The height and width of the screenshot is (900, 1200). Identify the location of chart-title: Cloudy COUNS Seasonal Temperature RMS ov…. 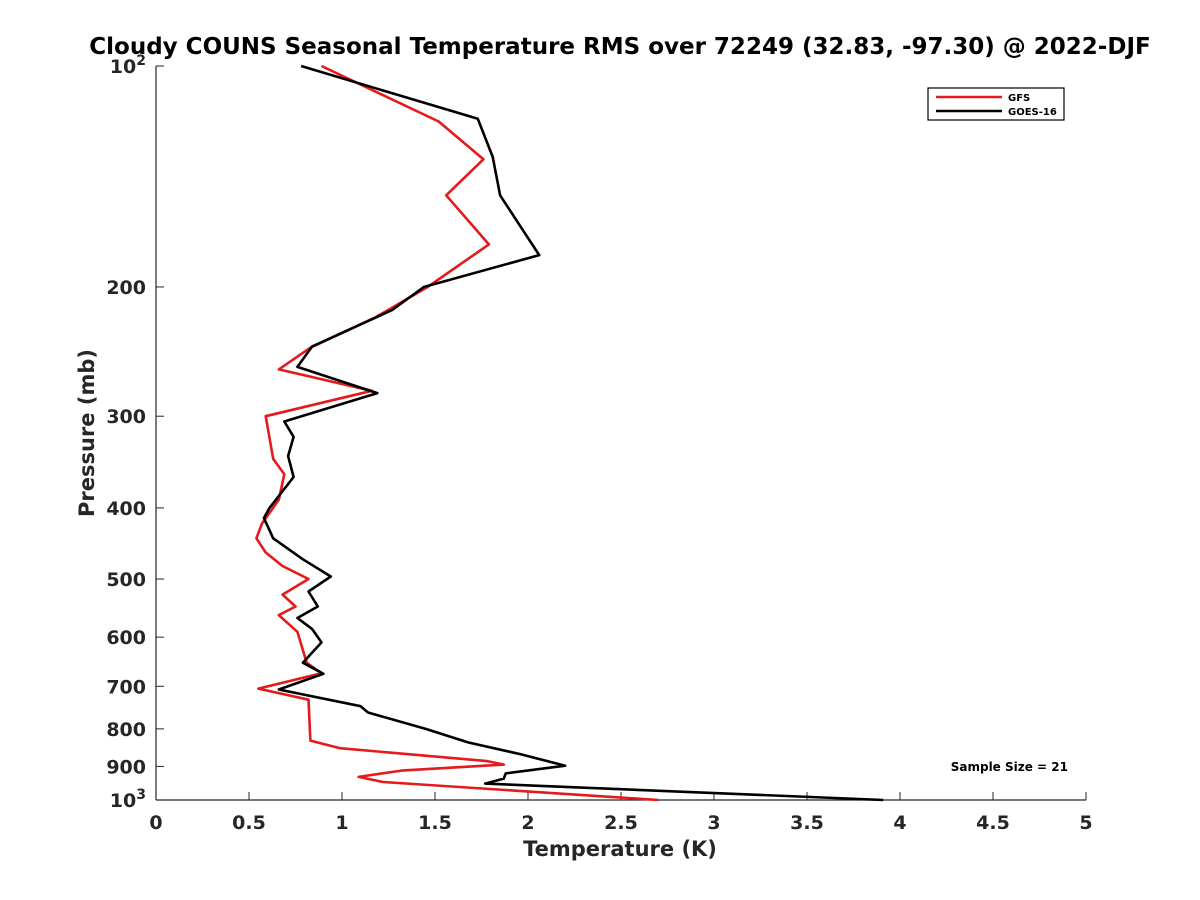
(619, 47).